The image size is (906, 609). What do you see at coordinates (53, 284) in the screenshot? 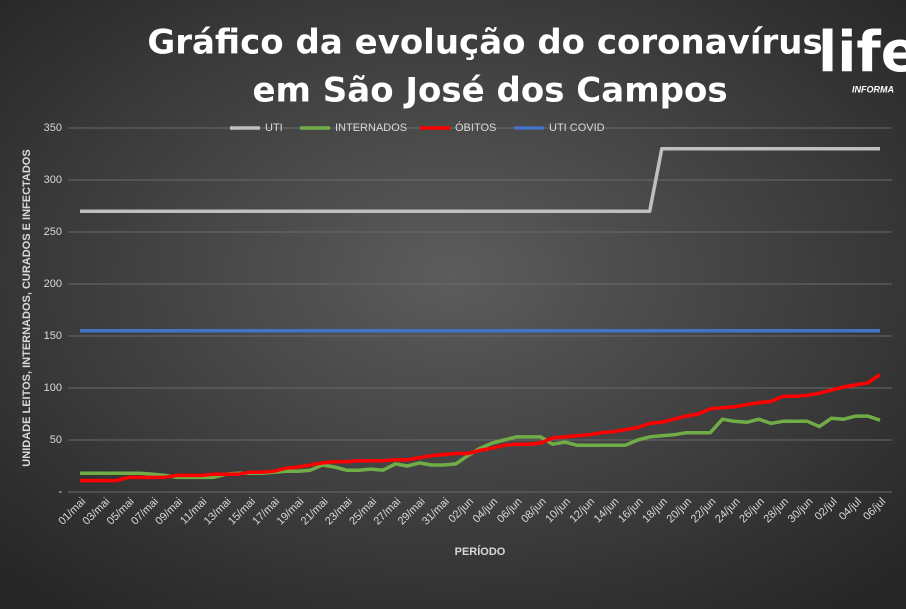
I see `y-tick-label: 200` at bounding box center [53, 284].